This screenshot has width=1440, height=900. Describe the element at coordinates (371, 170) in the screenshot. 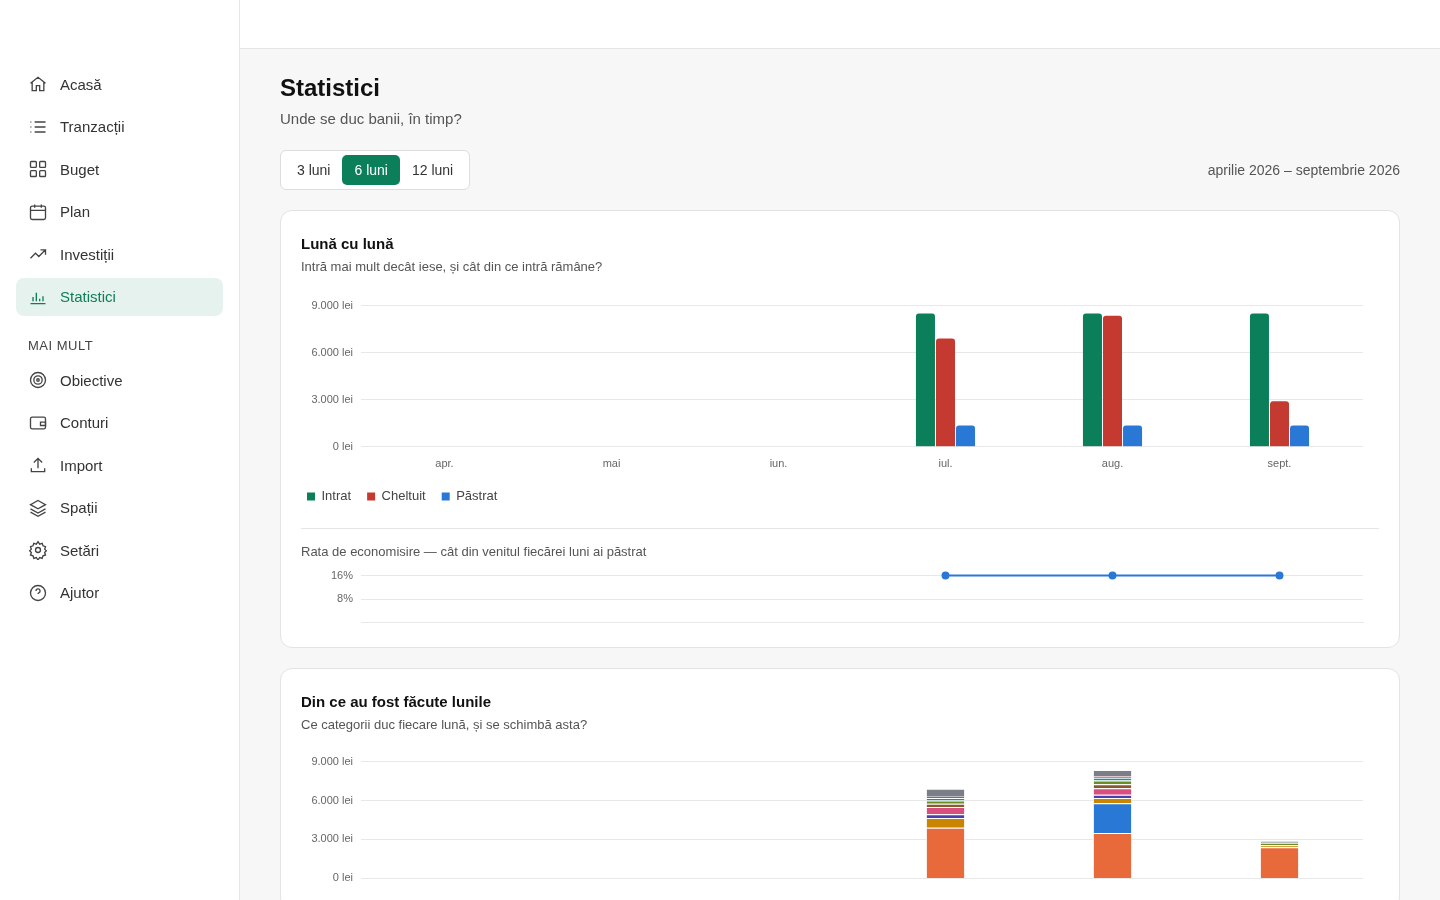

I see `text: 6 luni` at that location.